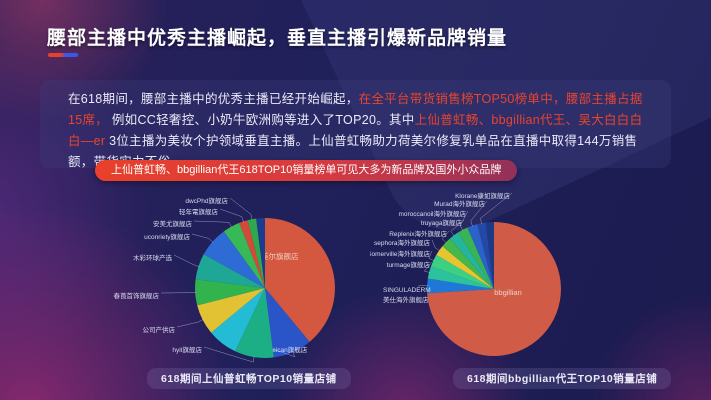 The image size is (711, 400). Describe the element at coordinates (562, 378) in the screenshot. I see `pie-caption-right: 618期间bbgillian代王TOP10销量店铺` at that location.